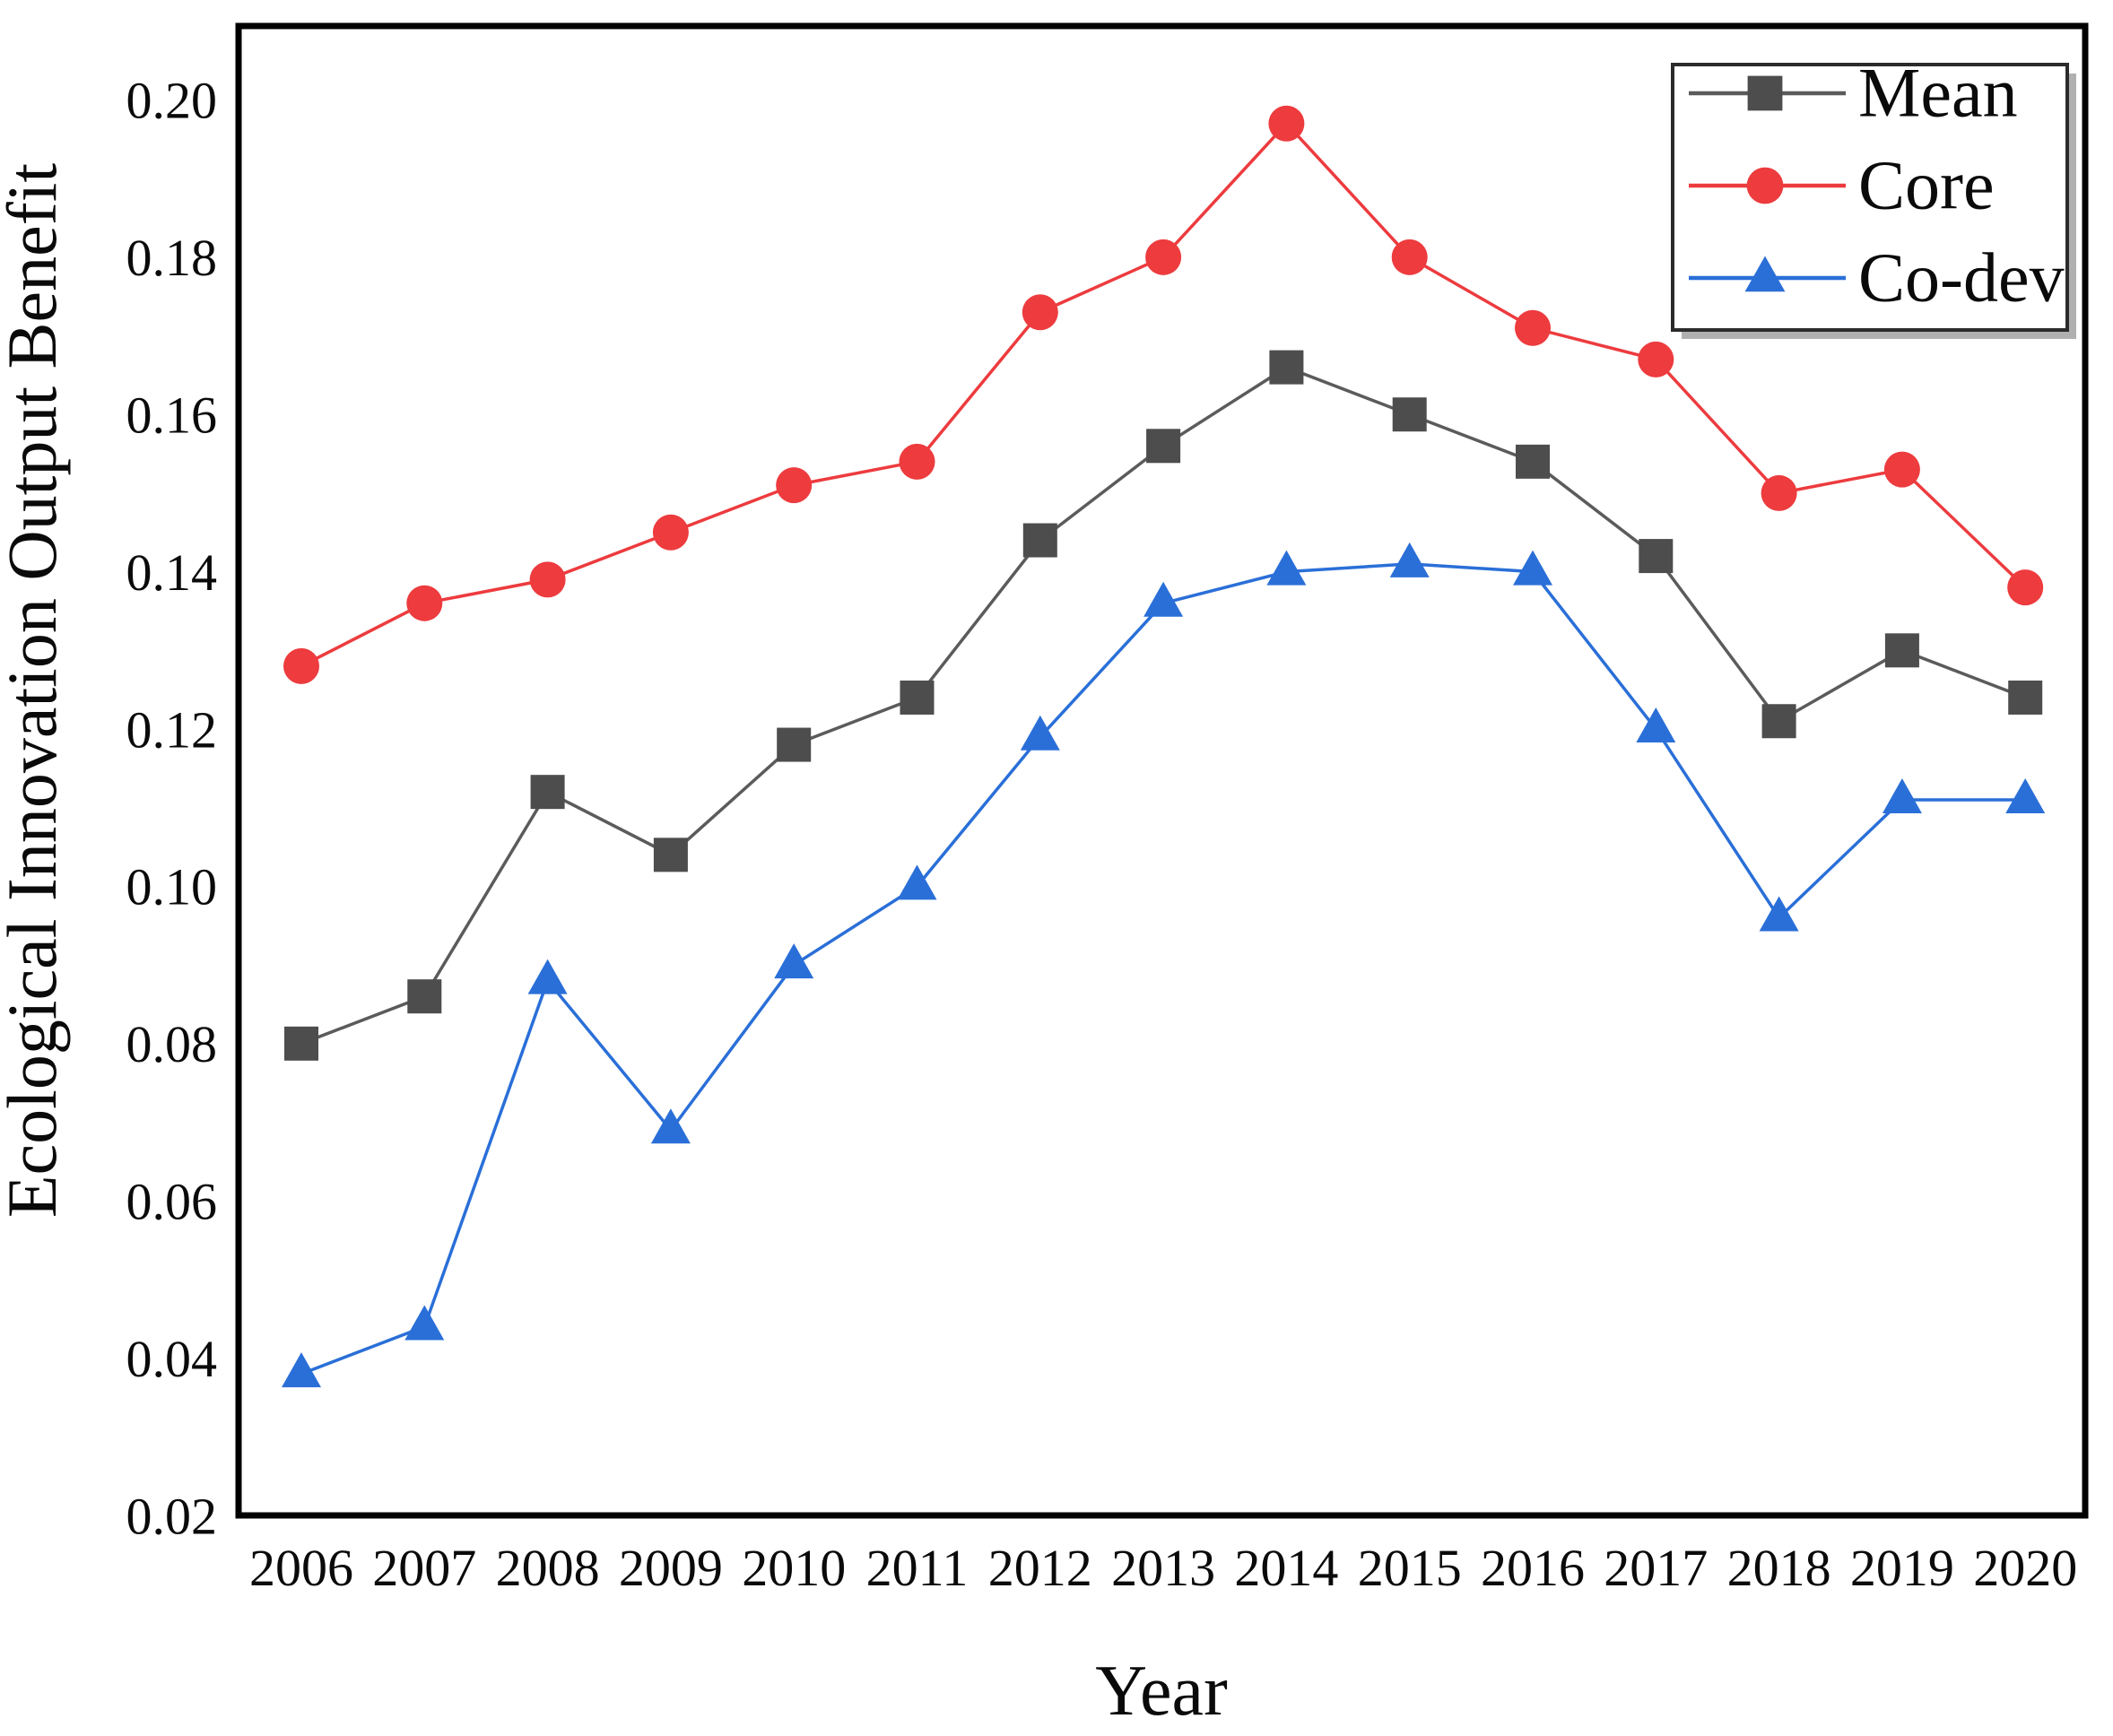 The height and width of the screenshot is (1736, 2113). I want to click on data-point-core-2011, so click(917, 461).